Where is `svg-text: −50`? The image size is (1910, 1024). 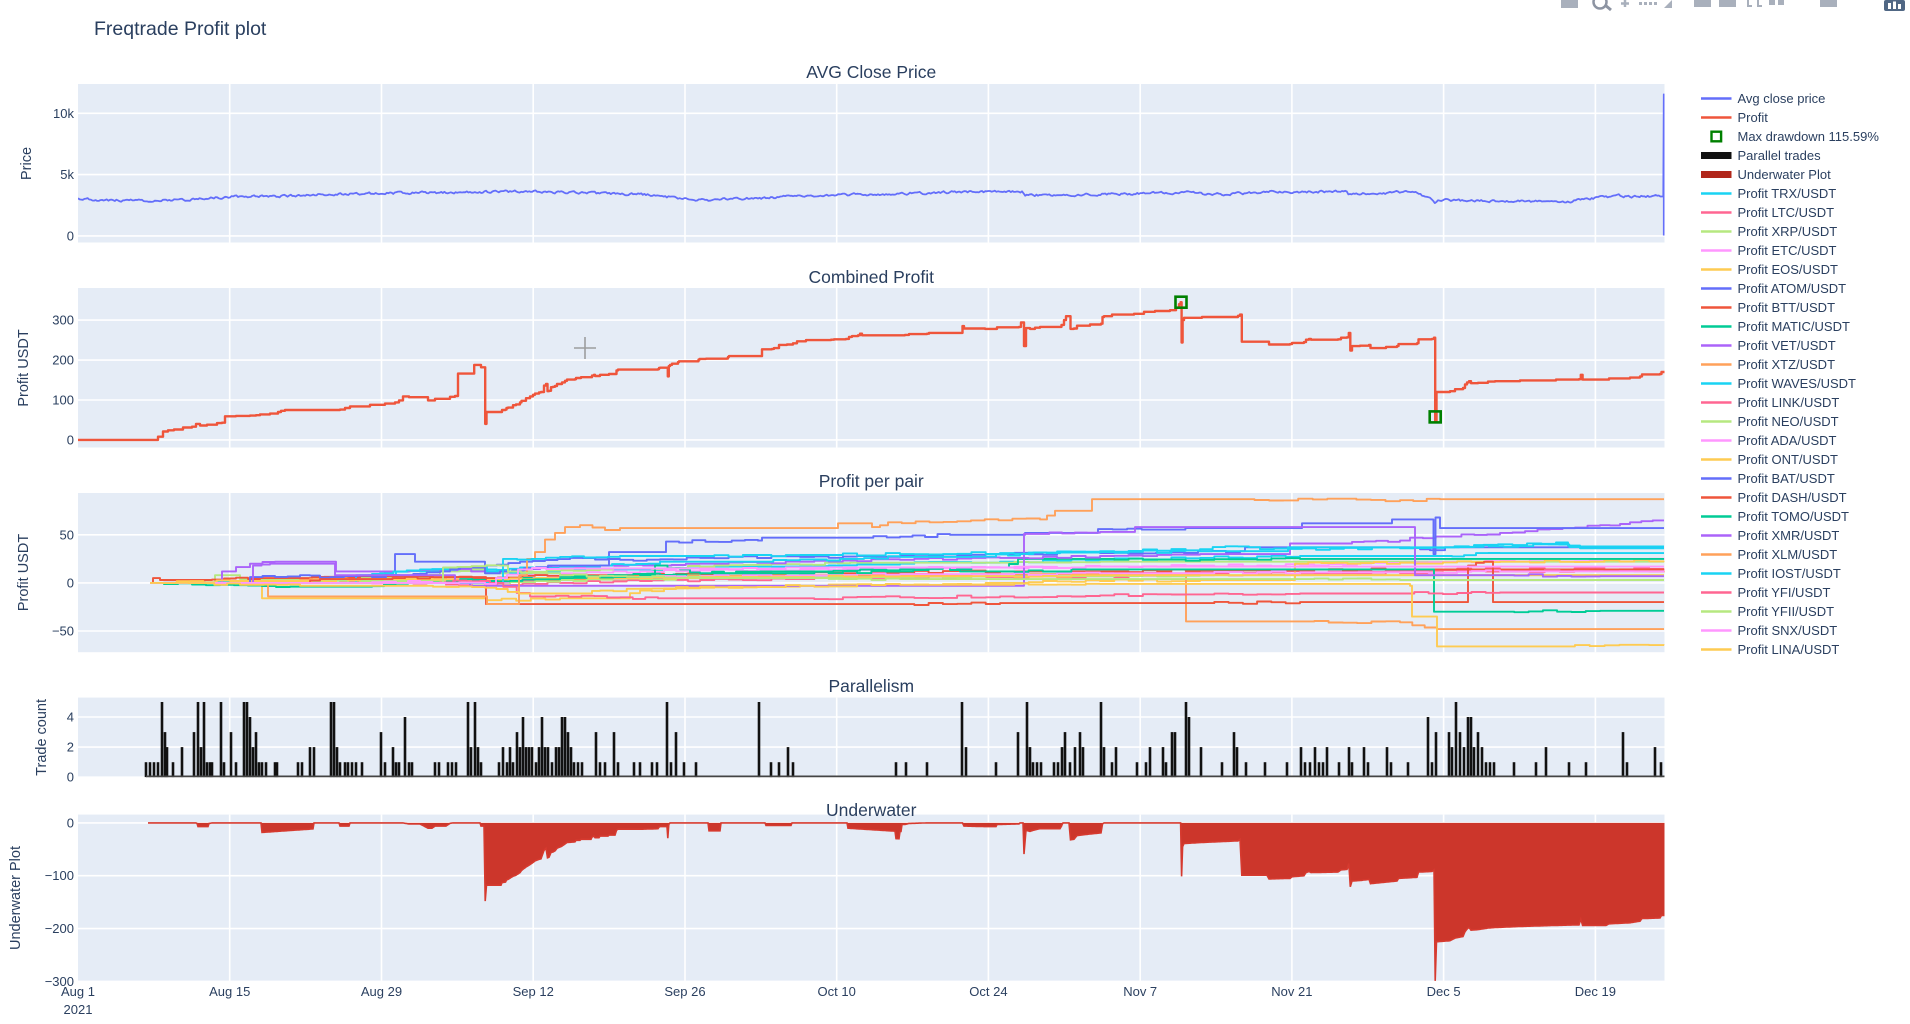 svg-text: −50 is located at coordinates (63, 630).